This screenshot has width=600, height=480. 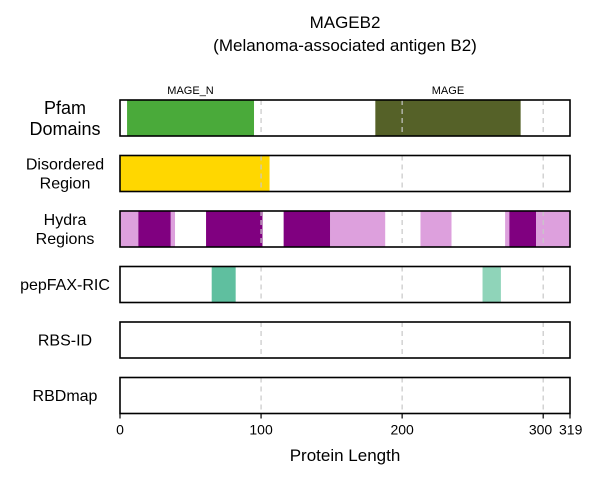 What do you see at coordinates (345, 118) in the screenshot?
I see `track-border-pfam` at bounding box center [345, 118].